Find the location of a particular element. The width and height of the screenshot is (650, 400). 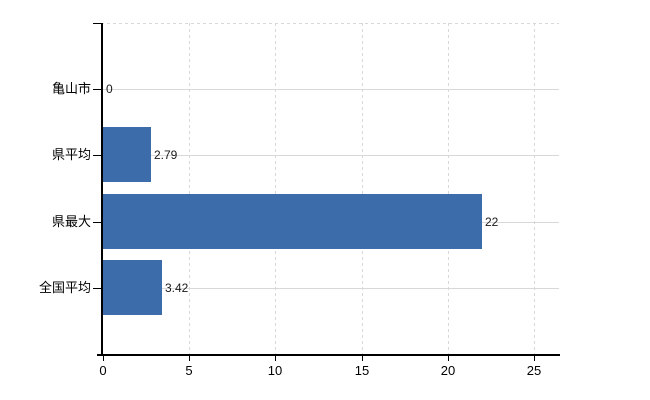

category-label: 県最大 is located at coordinates (71, 221).